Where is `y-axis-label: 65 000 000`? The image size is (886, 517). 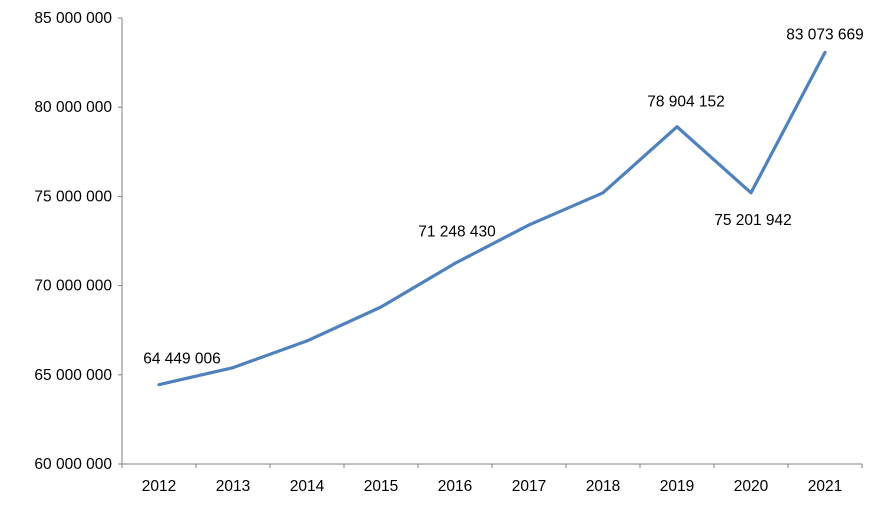 y-axis-label: 65 000 000 is located at coordinates (73, 375).